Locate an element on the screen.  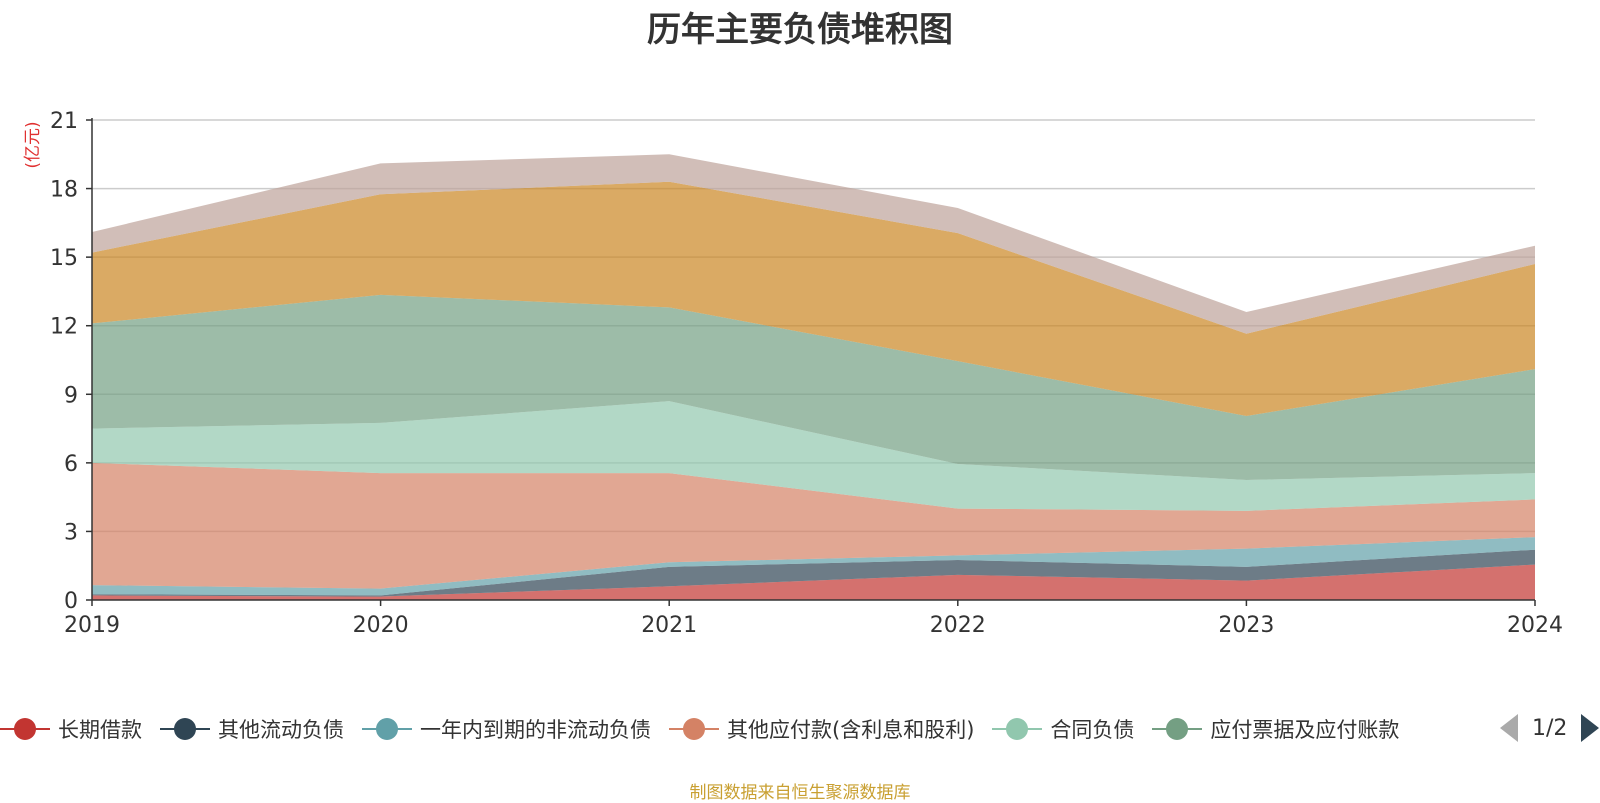
legend-item: 应付票据及应付账款 is located at coordinates (1275, 729).